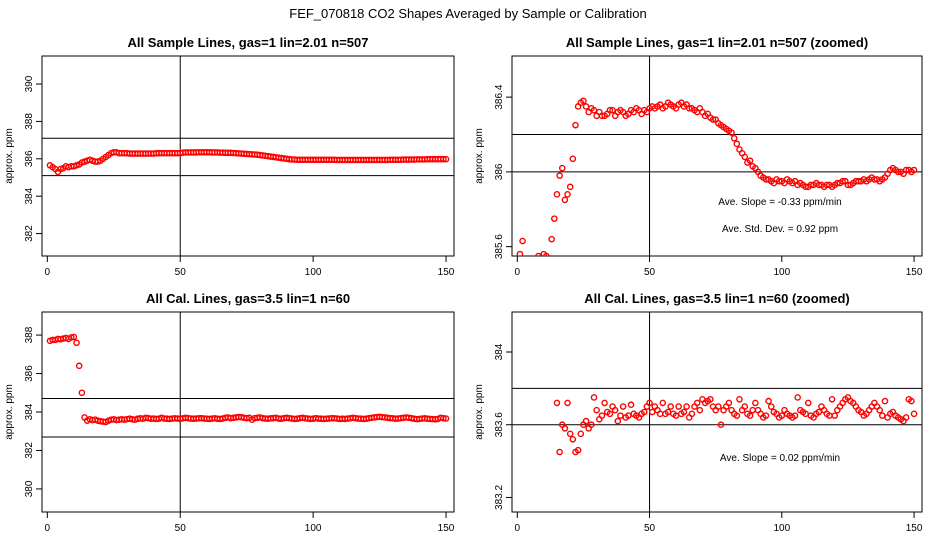 This screenshot has height=540, width=936. What do you see at coordinates (780, 229) in the screenshot?
I see `annotation-text: Ave. Std. Dev. = 0.92 ppm` at bounding box center [780, 229].